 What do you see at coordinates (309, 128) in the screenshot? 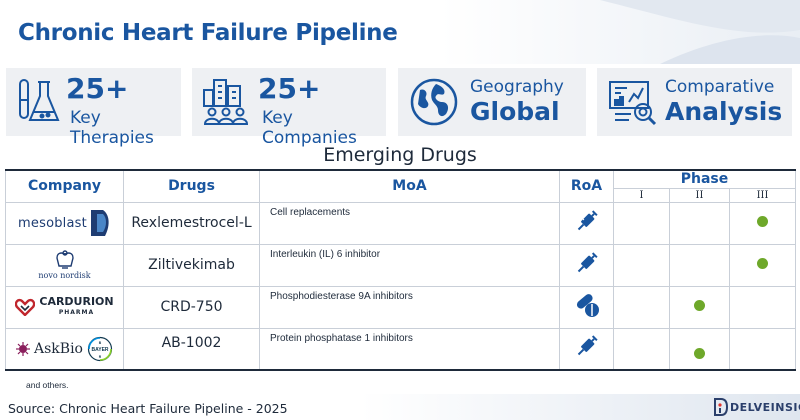
I see `companies-label: Key Companies` at bounding box center [309, 128].